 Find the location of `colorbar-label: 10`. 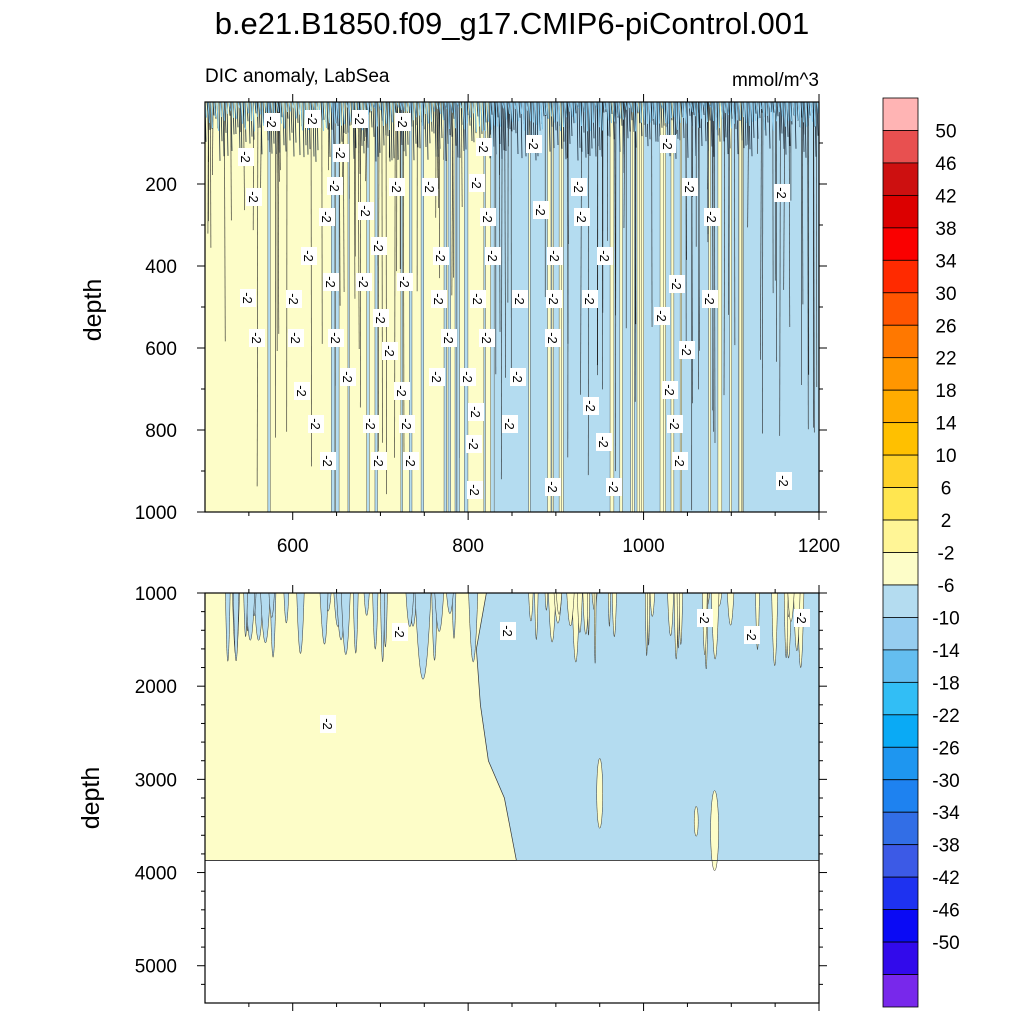

colorbar-label: 10 is located at coordinates (945, 456).